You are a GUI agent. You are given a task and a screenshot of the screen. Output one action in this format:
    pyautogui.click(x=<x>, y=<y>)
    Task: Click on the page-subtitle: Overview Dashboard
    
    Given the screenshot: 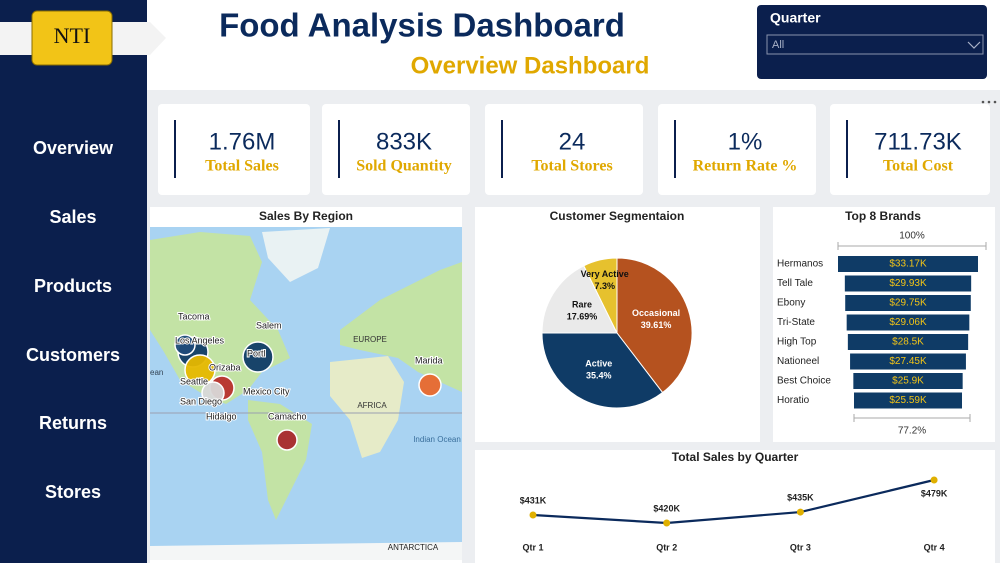 What is the action you would take?
    pyautogui.click(x=530, y=65)
    